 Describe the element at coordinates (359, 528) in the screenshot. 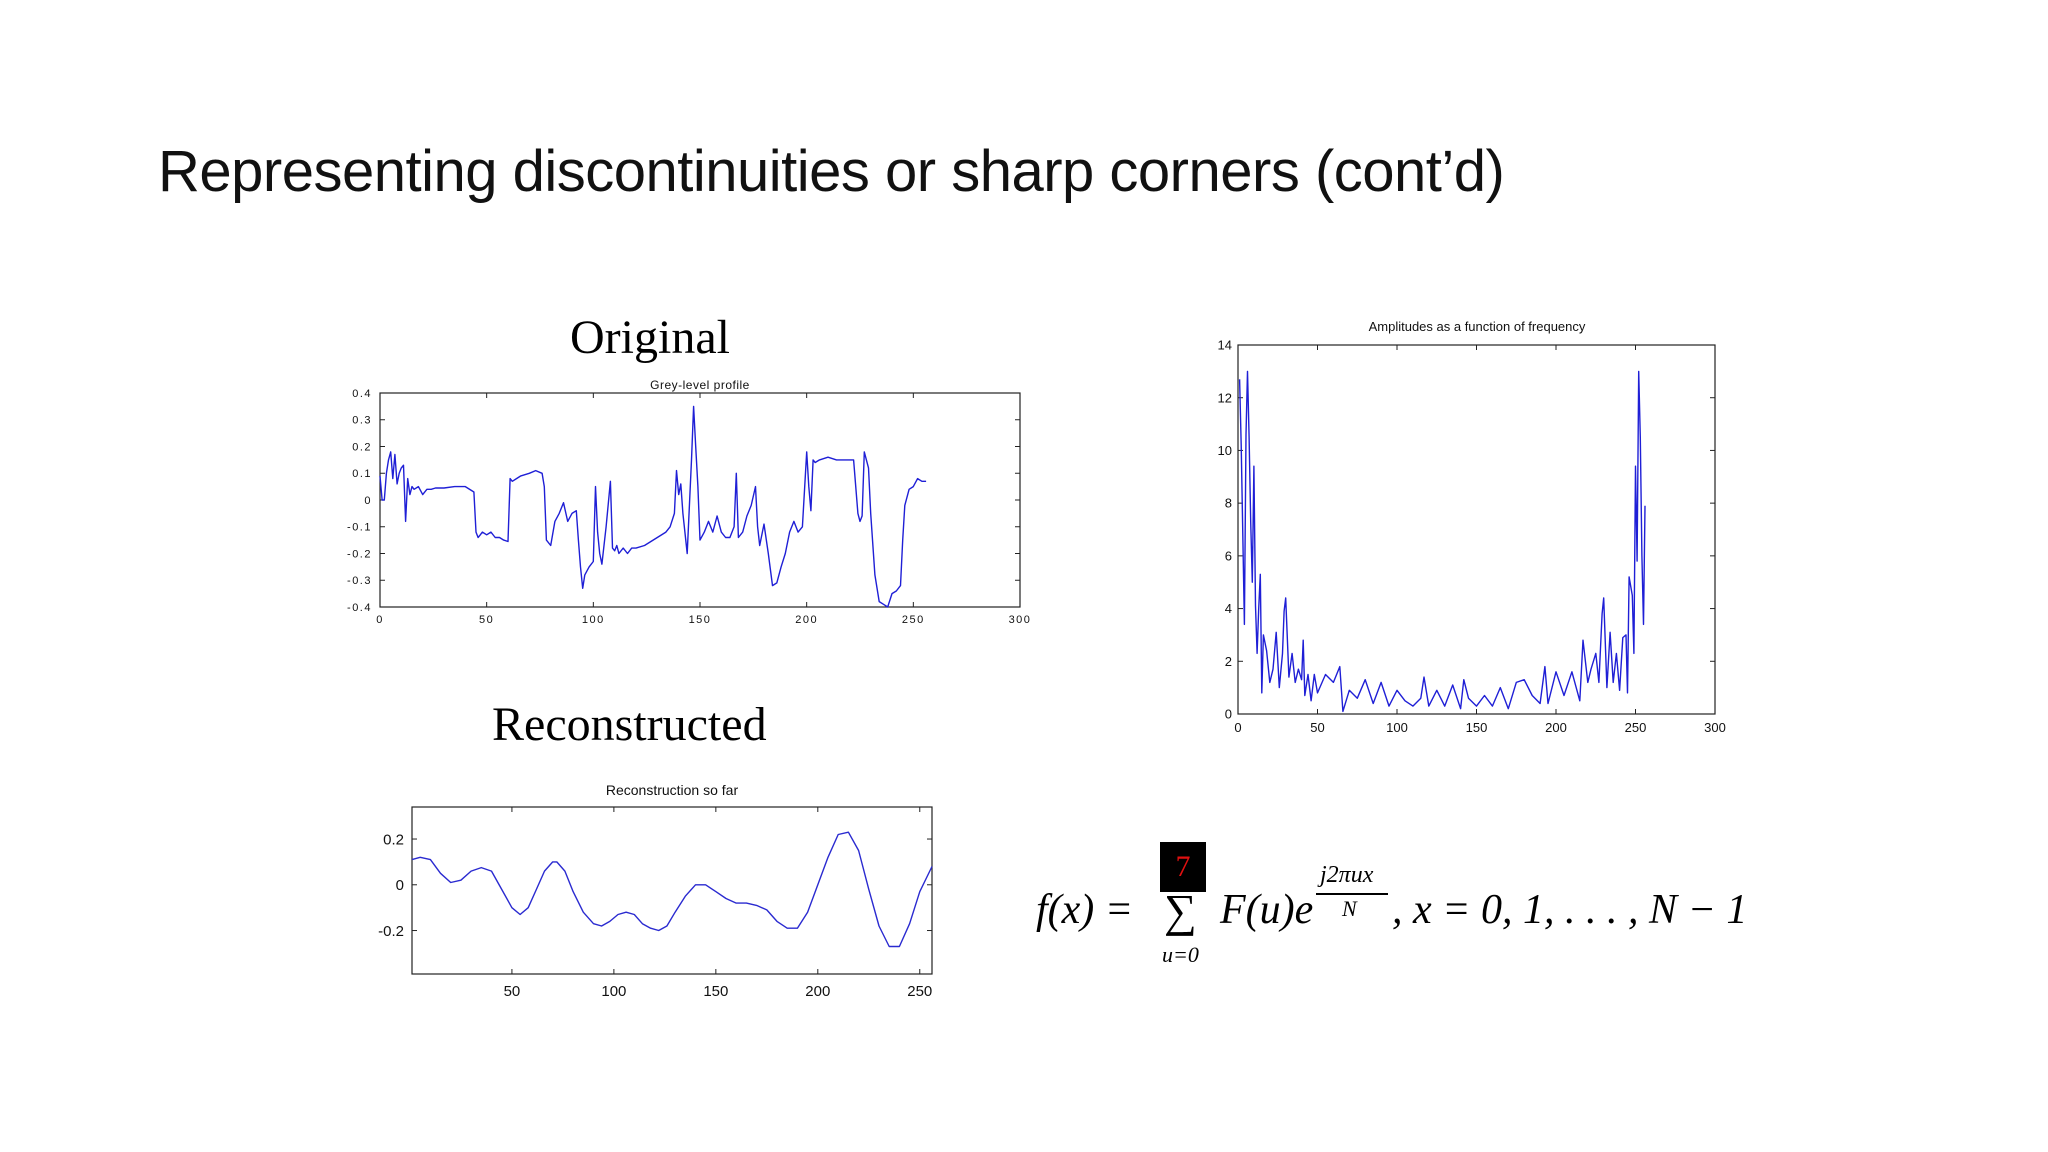

I see `y-tick-label: -0.1` at that location.